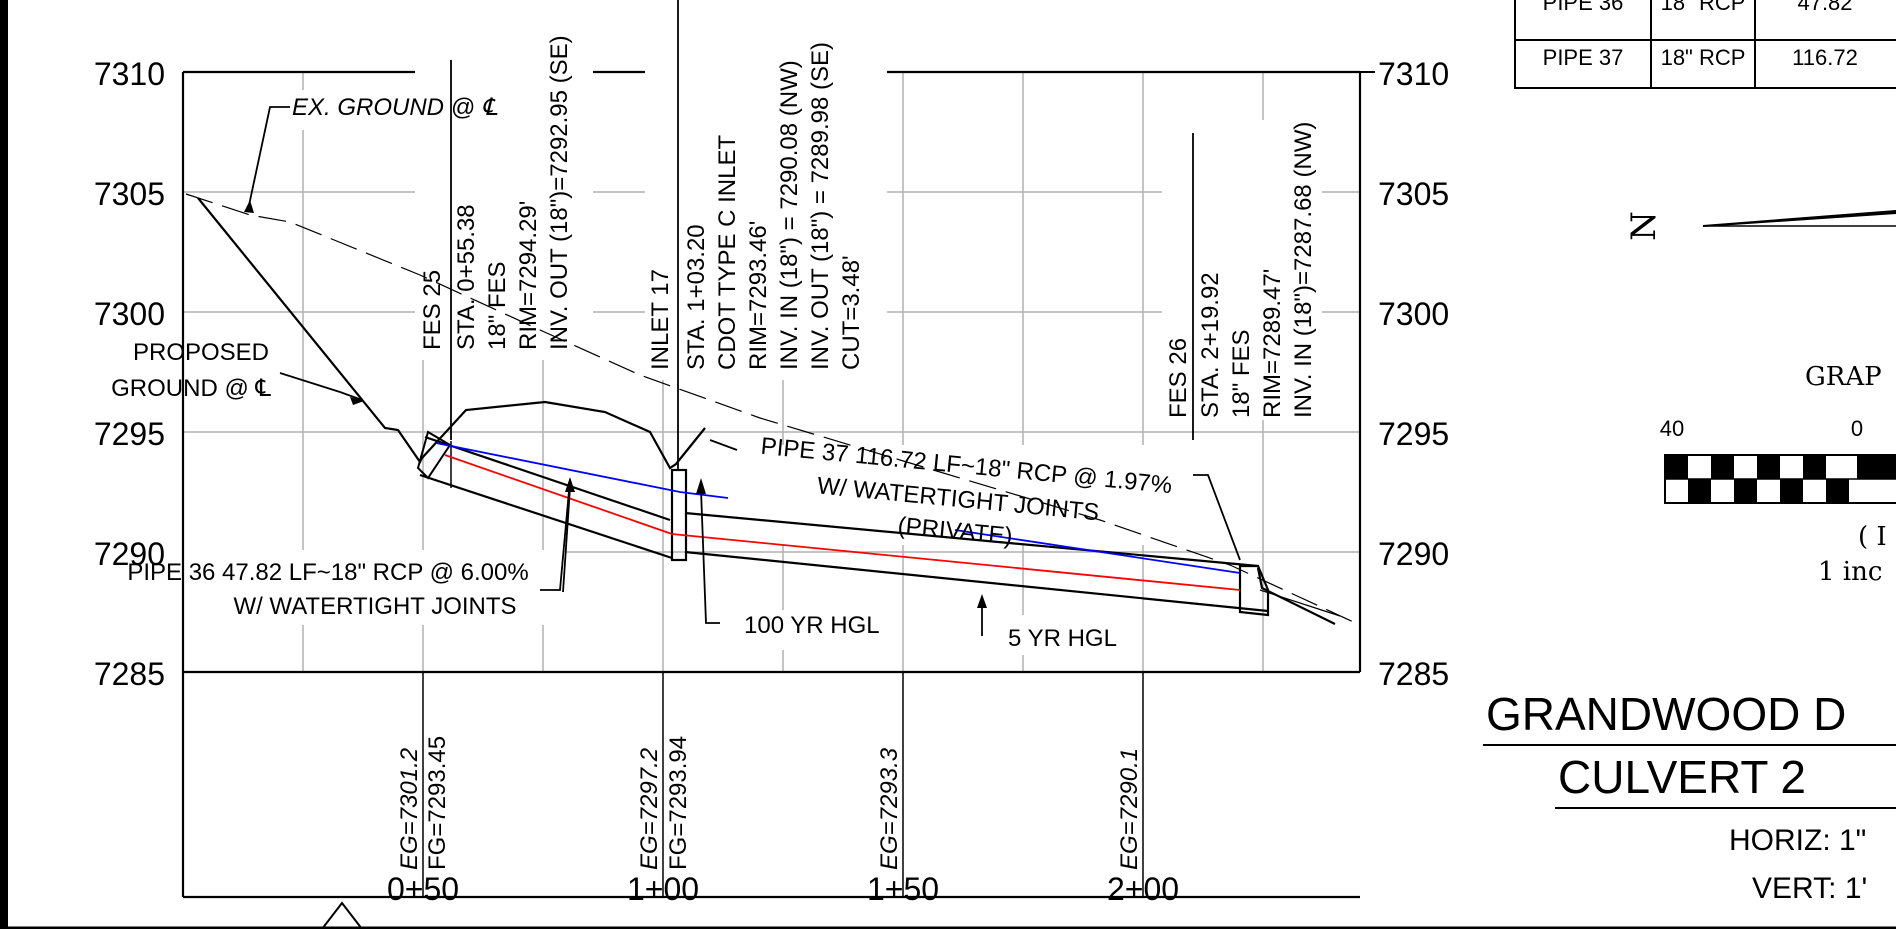 This screenshot has height=929, width=1896. I want to click on hgl-100yr-label: 100 YR HGL, so click(812, 625).